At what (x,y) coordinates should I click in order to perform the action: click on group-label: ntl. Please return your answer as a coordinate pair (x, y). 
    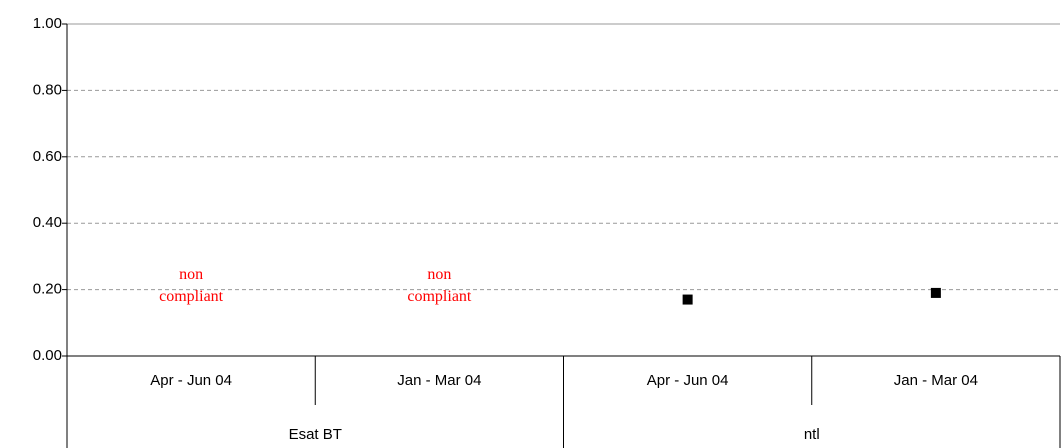
    Looking at the image, I should click on (812, 434).